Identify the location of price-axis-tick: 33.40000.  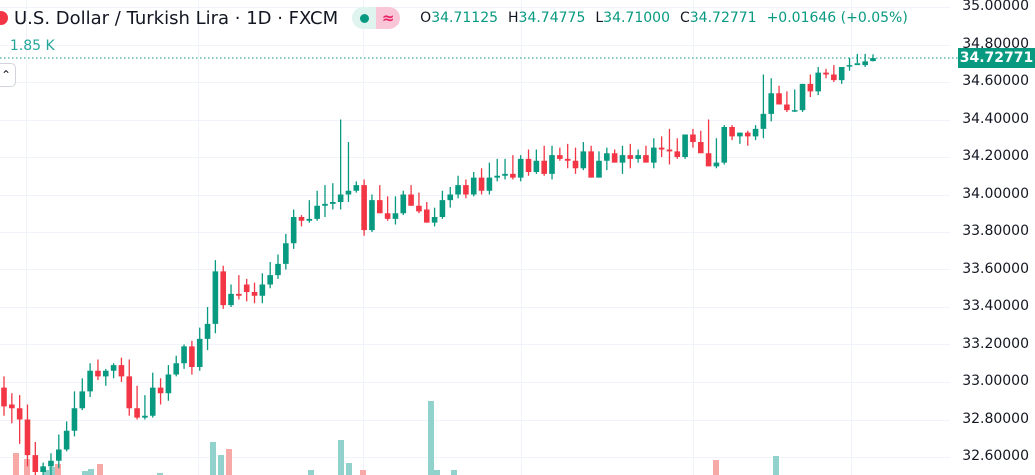
(995, 306).